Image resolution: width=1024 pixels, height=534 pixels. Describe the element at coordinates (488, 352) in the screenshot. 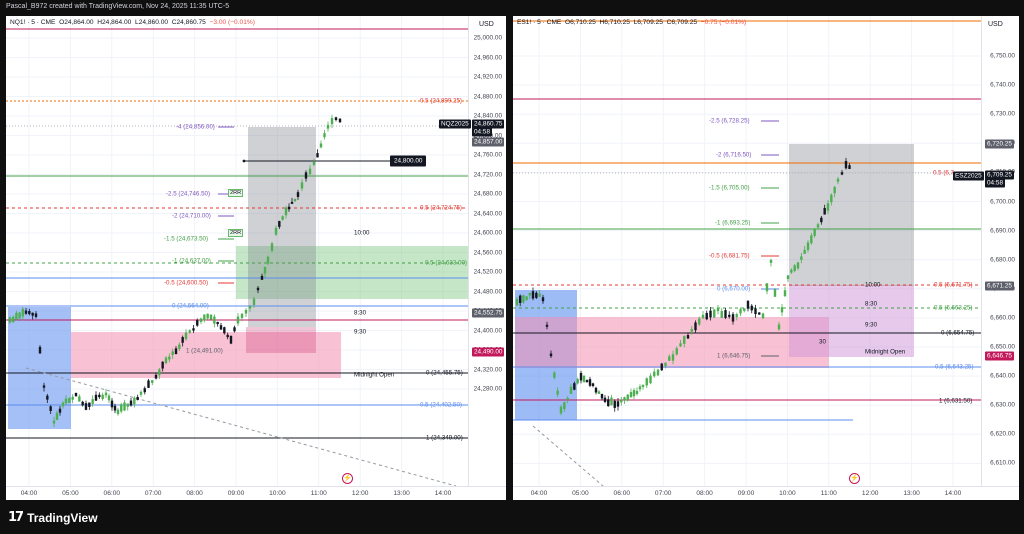

I see `level-tag: 24,490.00` at that location.